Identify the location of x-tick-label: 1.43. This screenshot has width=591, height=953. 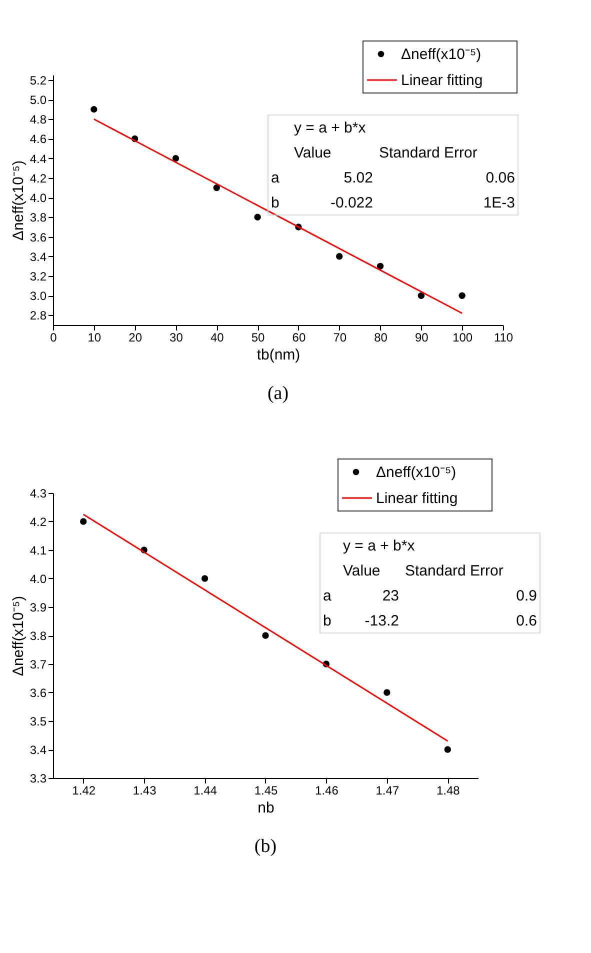
(144, 791).